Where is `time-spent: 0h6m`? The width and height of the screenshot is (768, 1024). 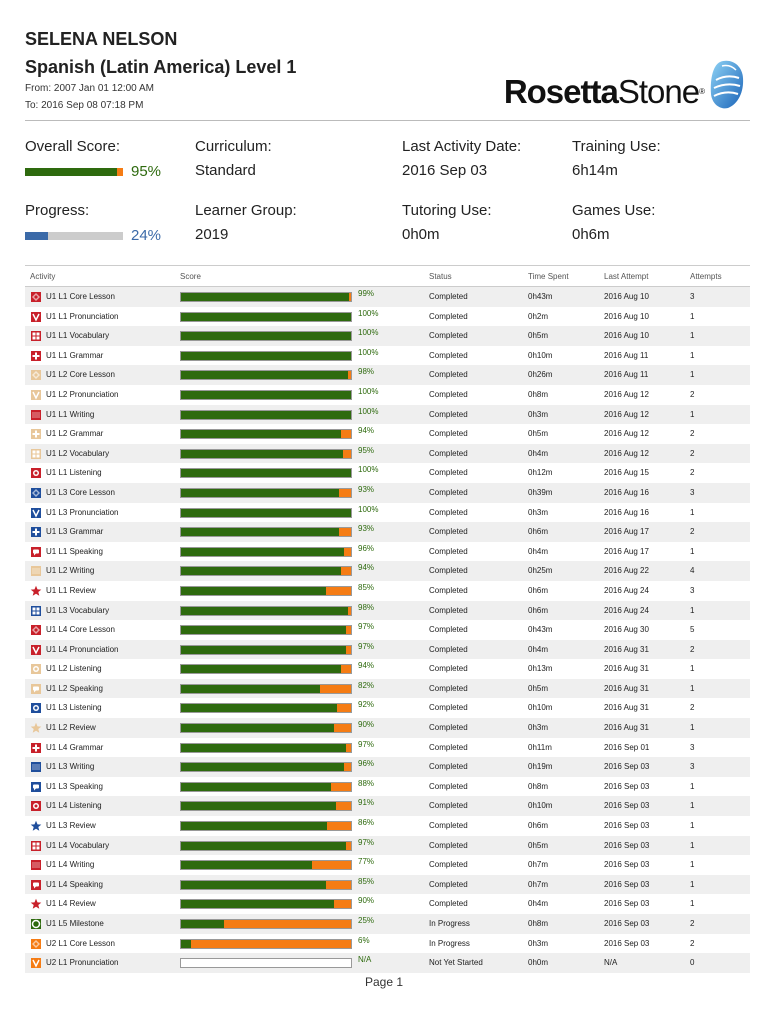 time-spent: 0h6m is located at coordinates (538, 610).